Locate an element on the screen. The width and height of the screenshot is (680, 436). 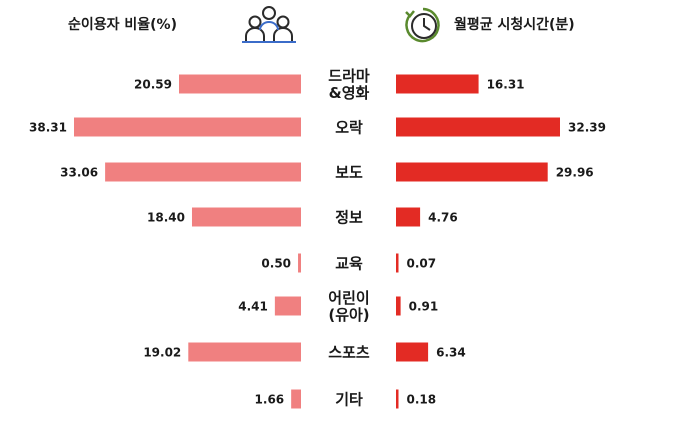
right-value-label: 6.34 is located at coordinates (451, 353).